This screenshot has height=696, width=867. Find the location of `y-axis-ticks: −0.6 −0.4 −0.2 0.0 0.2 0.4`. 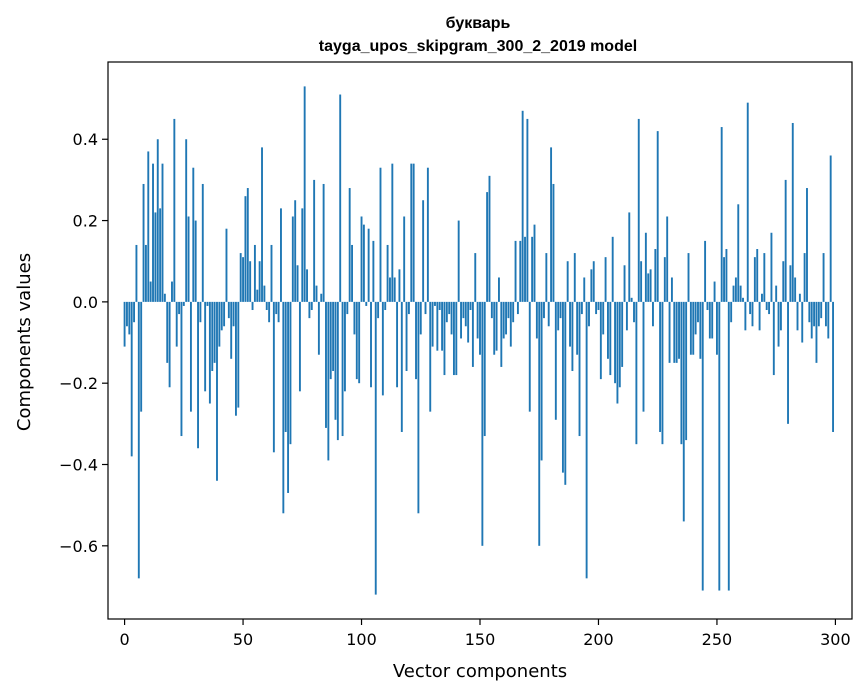

y-axis-ticks: −0.6 −0.4 −0.2 0.0 0.2 0.4 is located at coordinates (83, 343).